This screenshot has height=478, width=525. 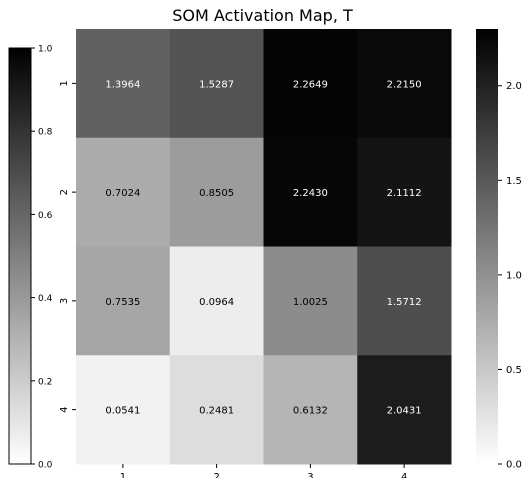 I want to click on cell-value-label: 0.7535, so click(x=122, y=302).